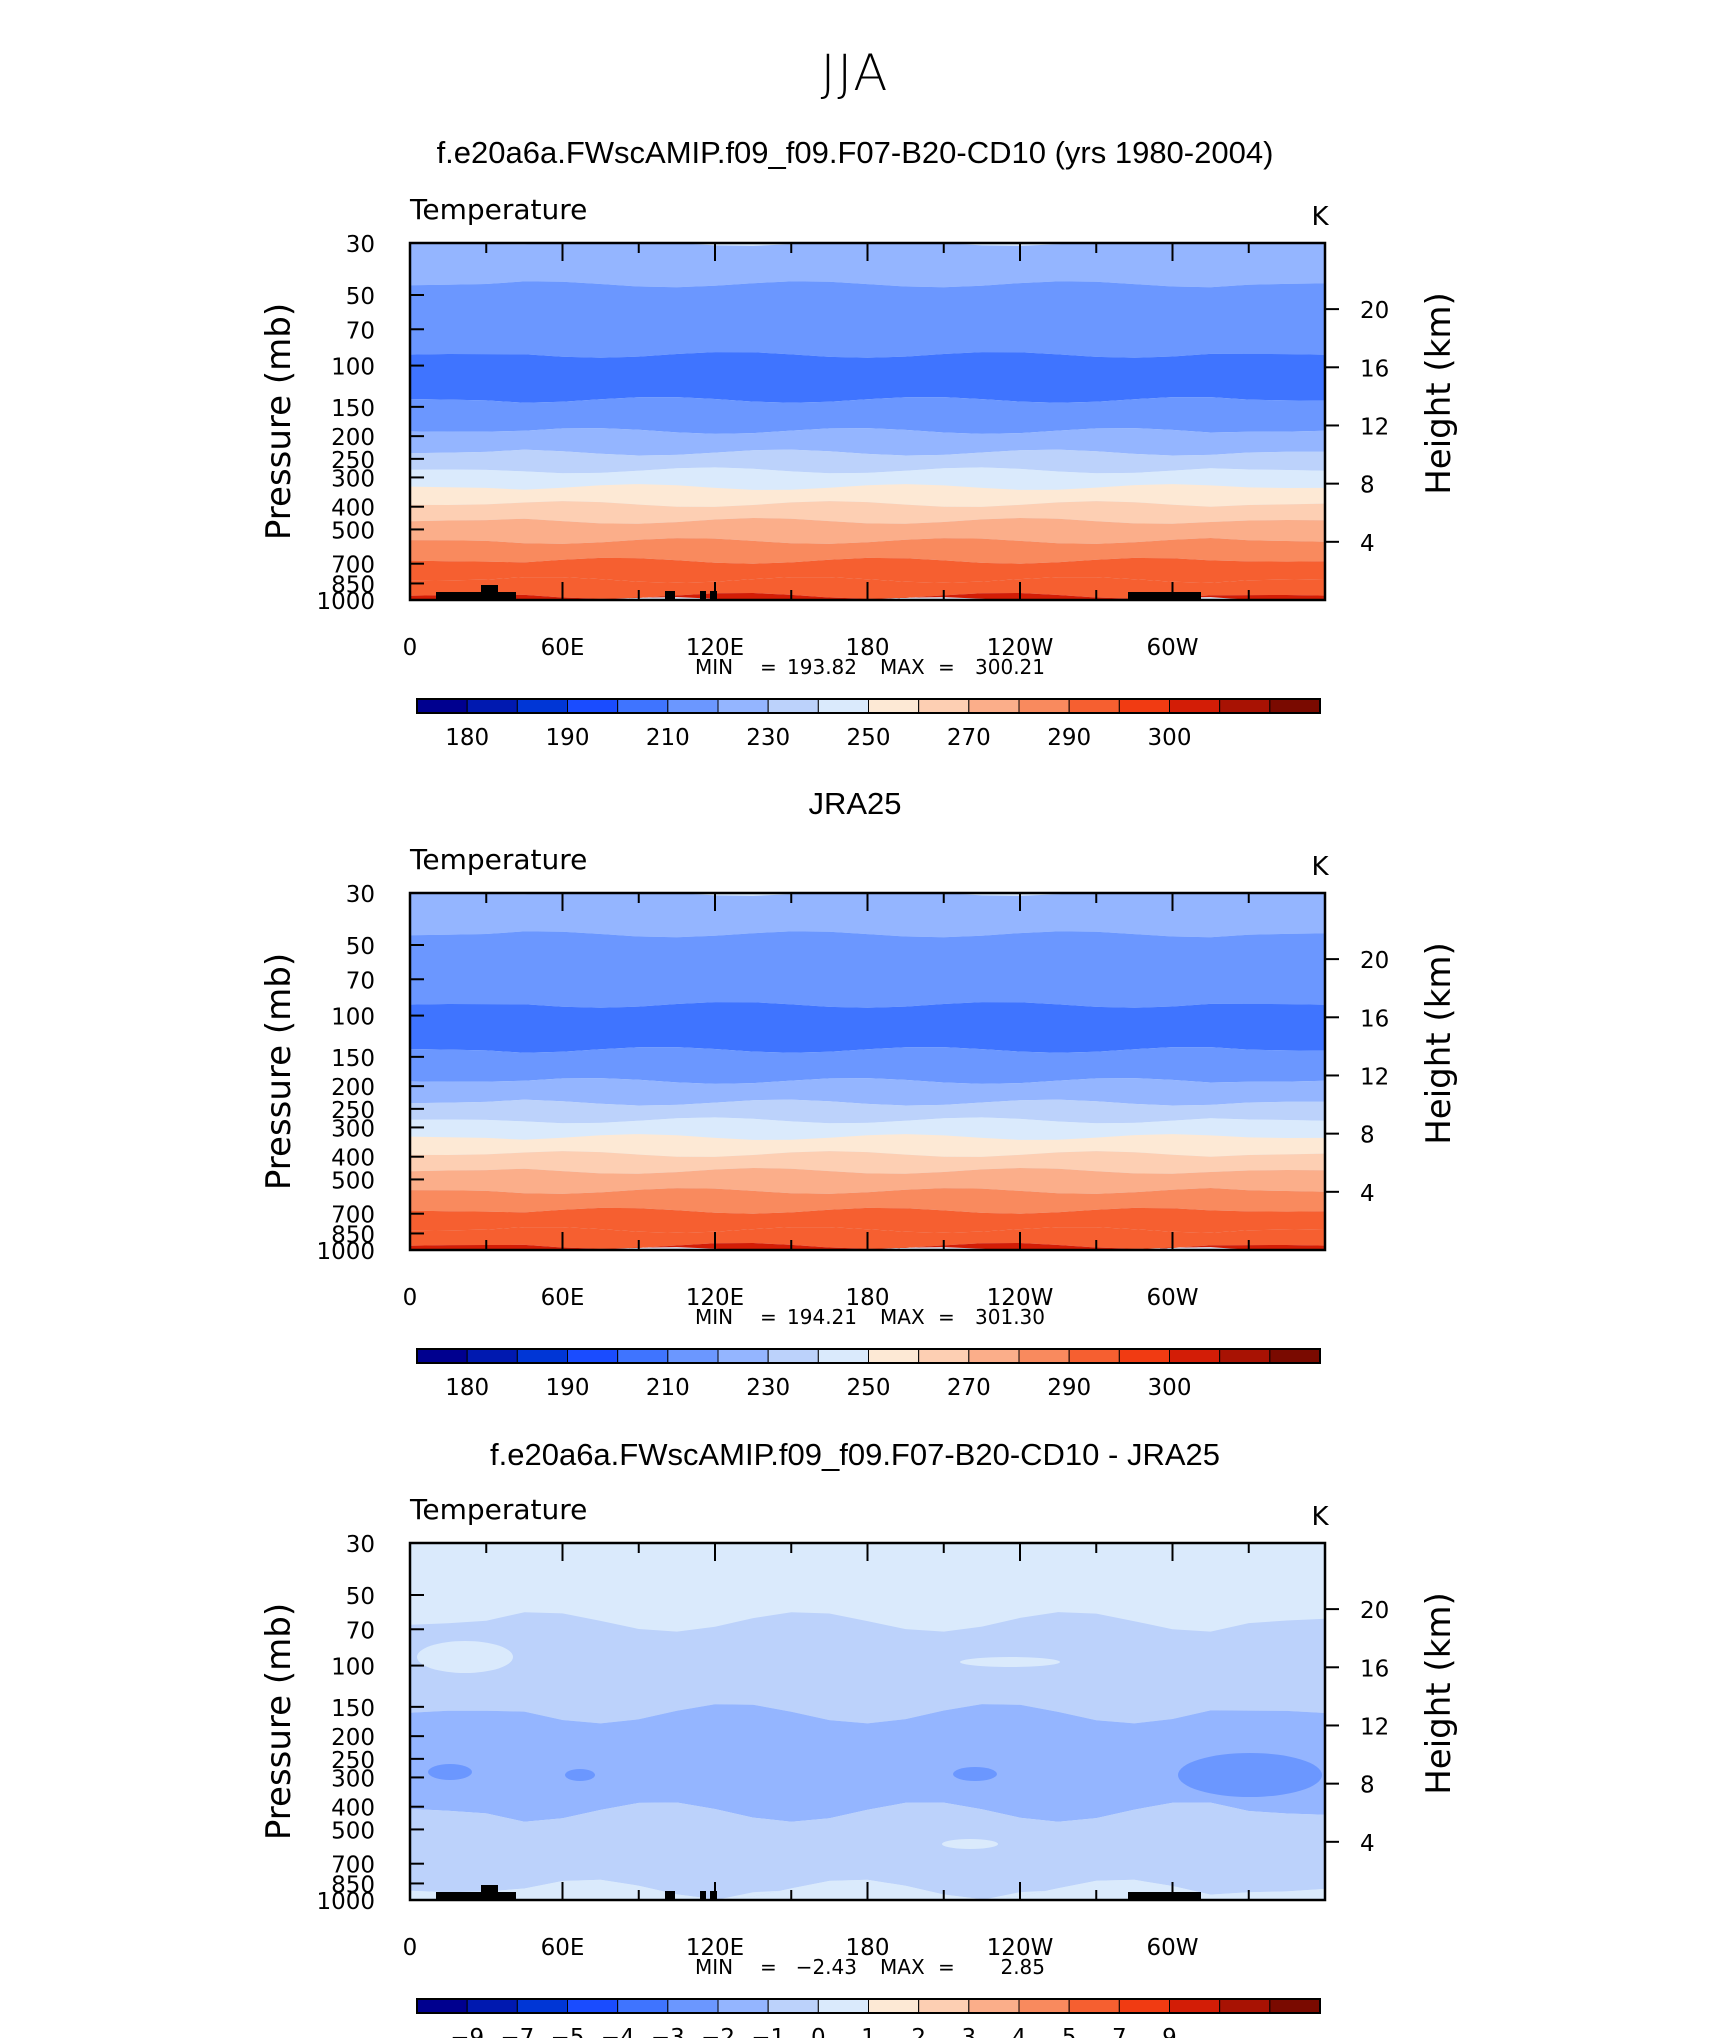 The height and width of the screenshot is (2038, 1710). What do you see at coordinates (1172, 1298) in the screenshot?
I see `x-tick-label: 60W` at bounding box center [1172, 1298].